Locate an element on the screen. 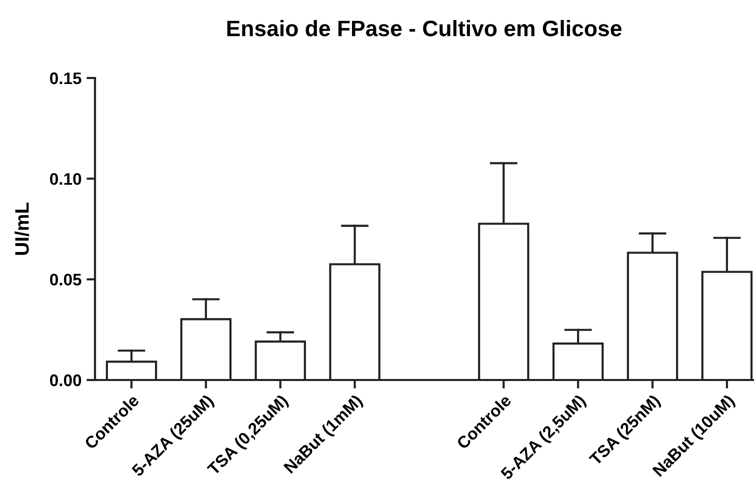  chart-title: Ensaio de FPase - Cultivo em Glicose is located at coordinates (424, 28).